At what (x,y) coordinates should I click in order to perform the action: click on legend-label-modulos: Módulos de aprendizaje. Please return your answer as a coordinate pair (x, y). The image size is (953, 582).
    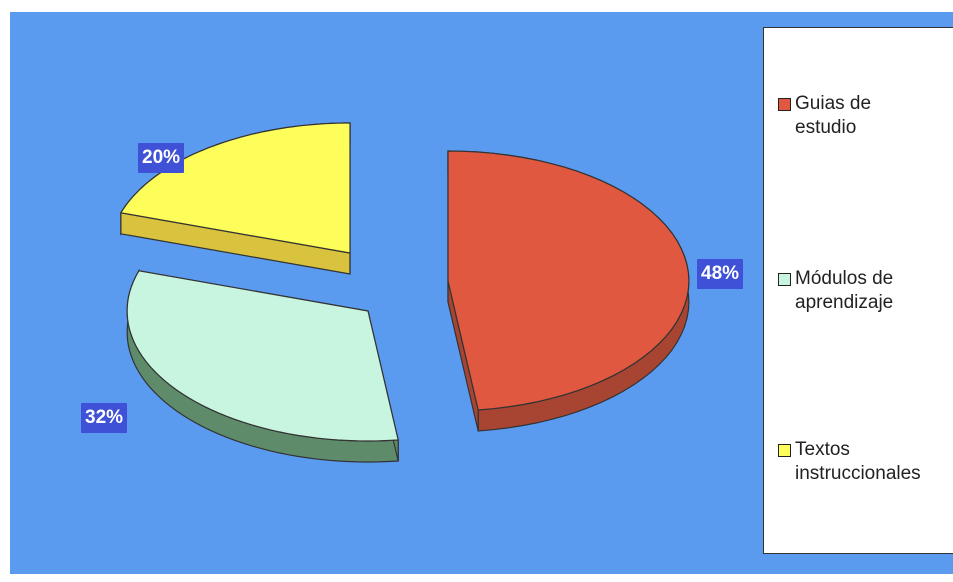
    Looking at the image, I should click on (844, 290).